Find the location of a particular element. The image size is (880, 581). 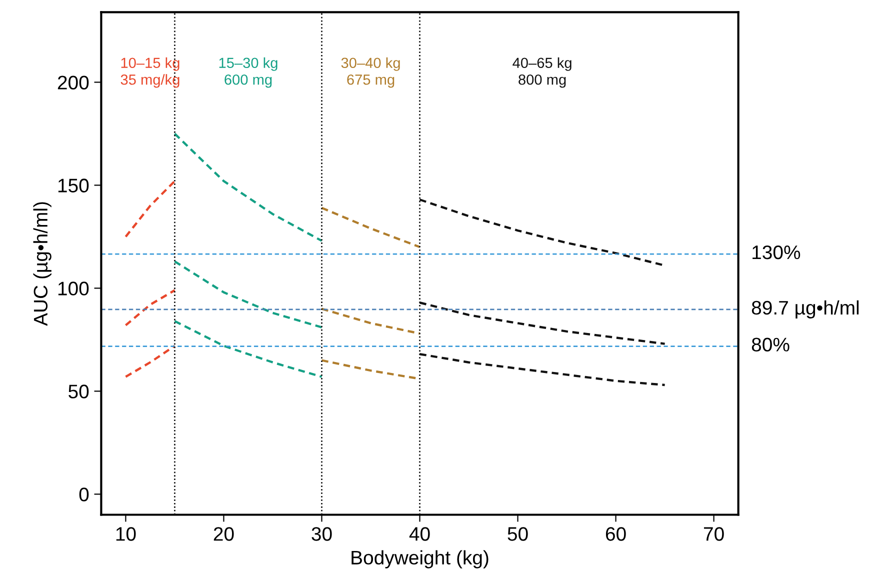

y-tick-label: 50 is located at coordinates (78, 391).